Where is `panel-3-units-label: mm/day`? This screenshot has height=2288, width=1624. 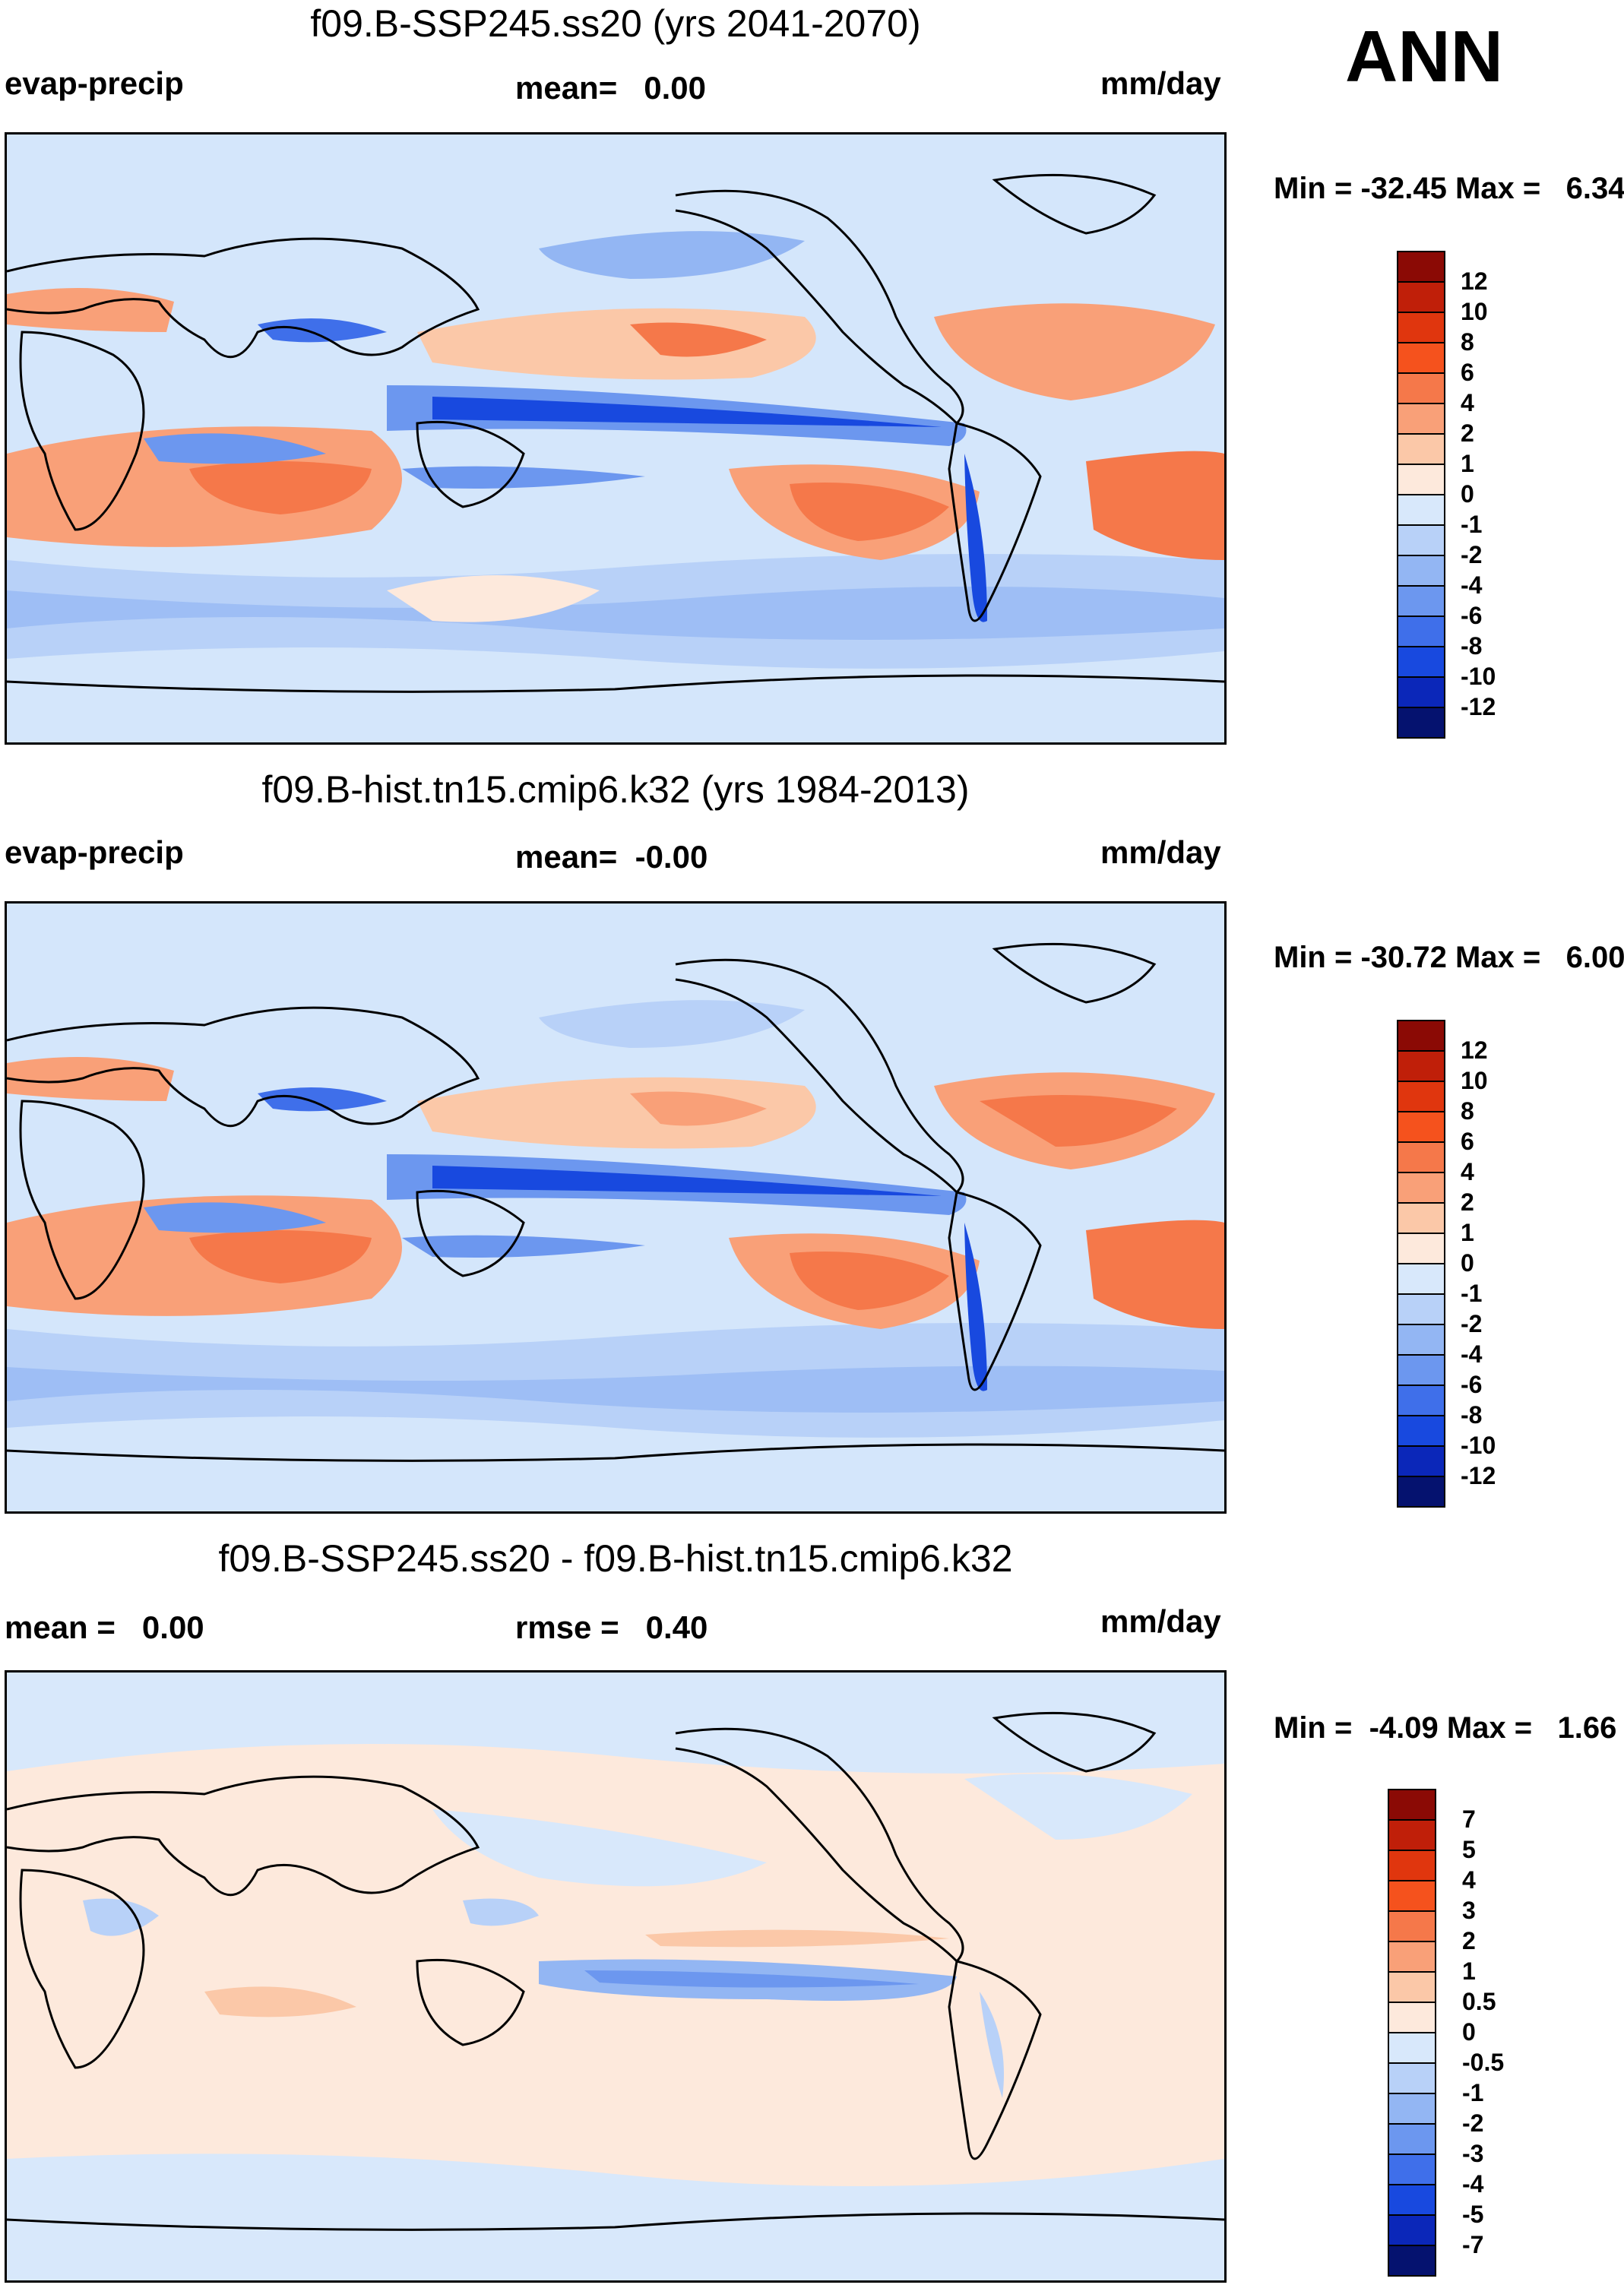
panel-3-units-label: mm/day is located at coordinates (1160, 1621).